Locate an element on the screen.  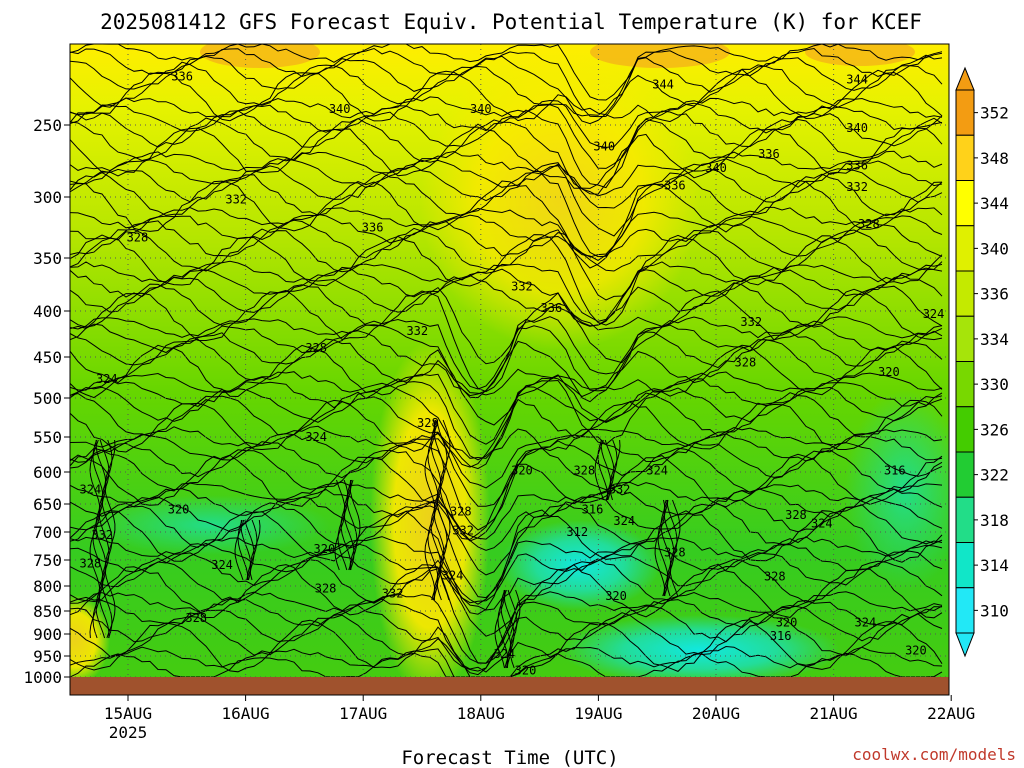
x-tick-label: 22AUG is located at coordinates (951, 713).